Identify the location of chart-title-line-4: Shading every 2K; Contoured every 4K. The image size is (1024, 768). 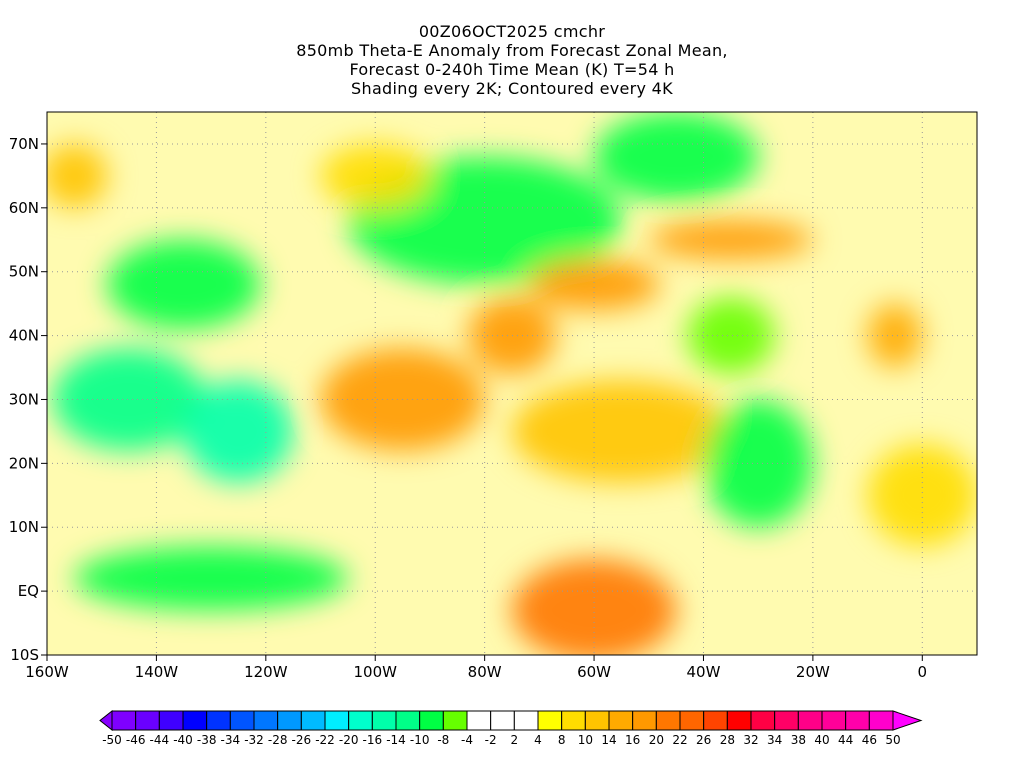
(512, 88).